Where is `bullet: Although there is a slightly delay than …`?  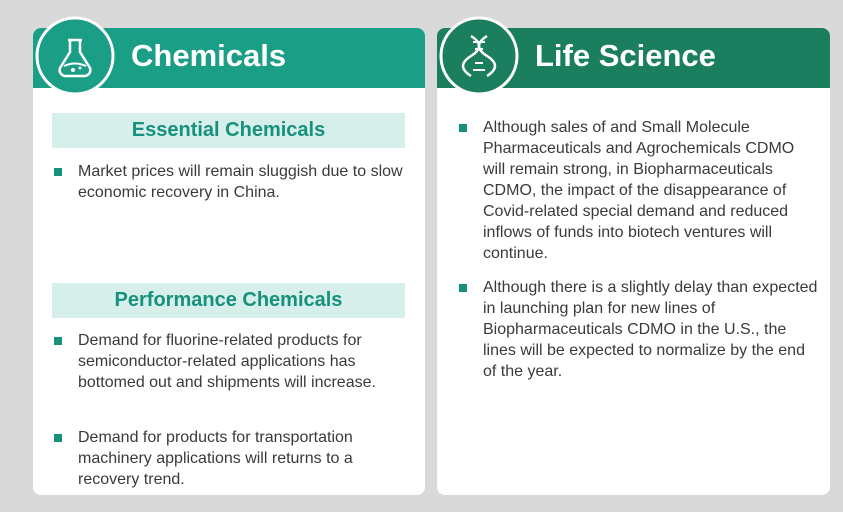 bullet: Although there is a slightly delay than … is located at coordinates (638, 329).